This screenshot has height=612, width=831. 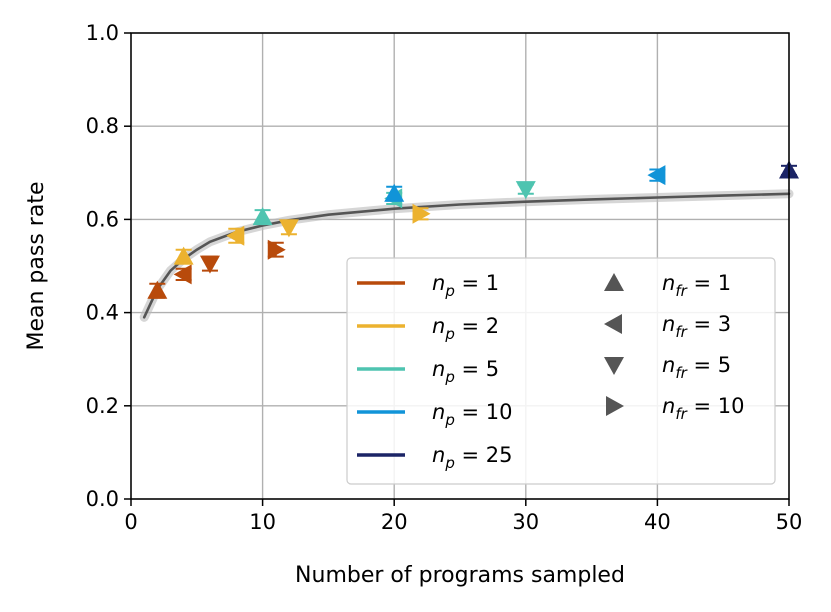 I want to click on legend-value: = 25, so click(x=484, y=455).